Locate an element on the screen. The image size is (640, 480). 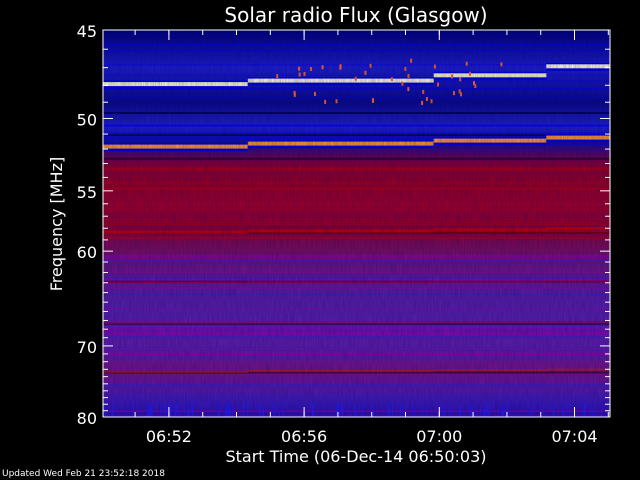
updated-timestamp: Updated Wed Feb 21 23:52:18 2018 is located at coordinates (83, 474).